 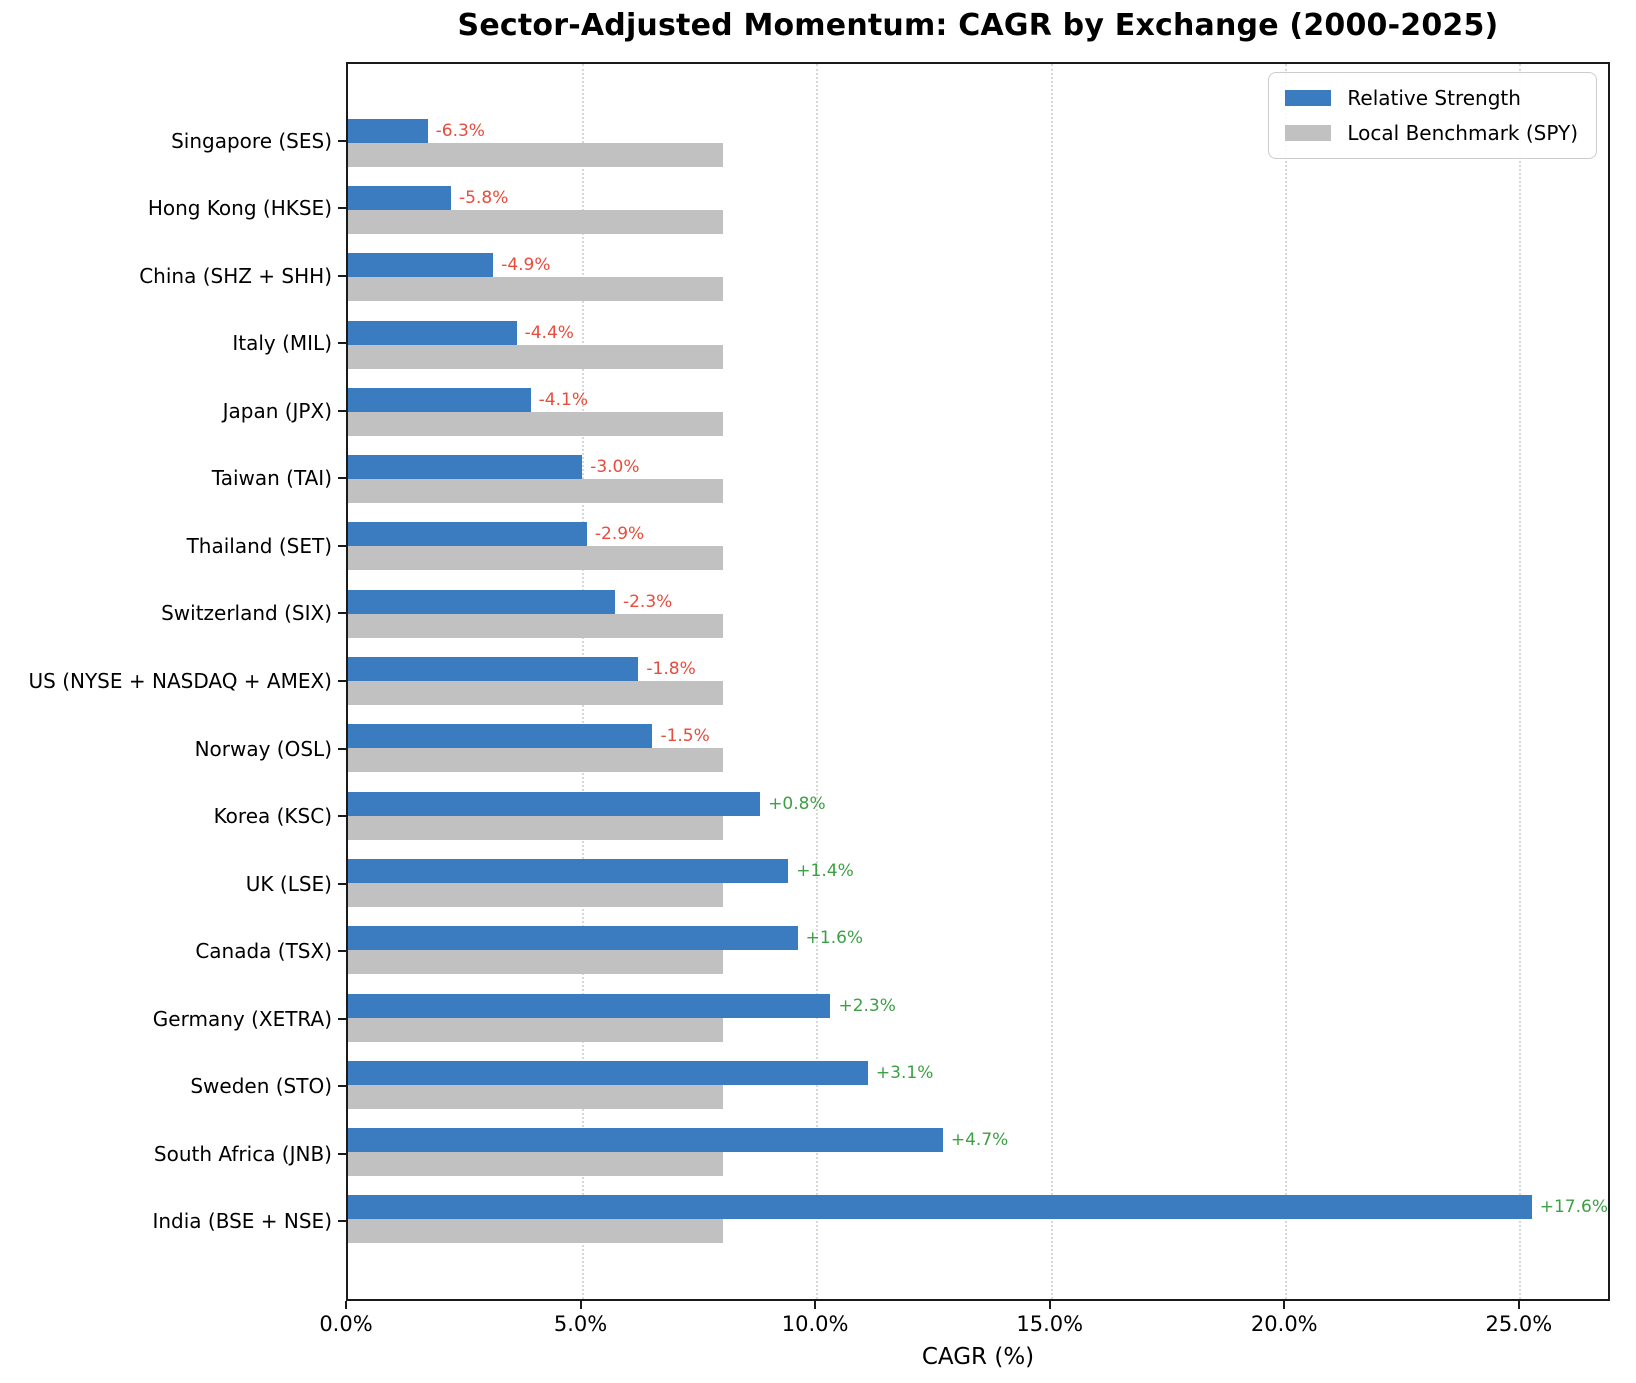 I want to click on category-row: +17.6%, so click(x=978, y=1219).